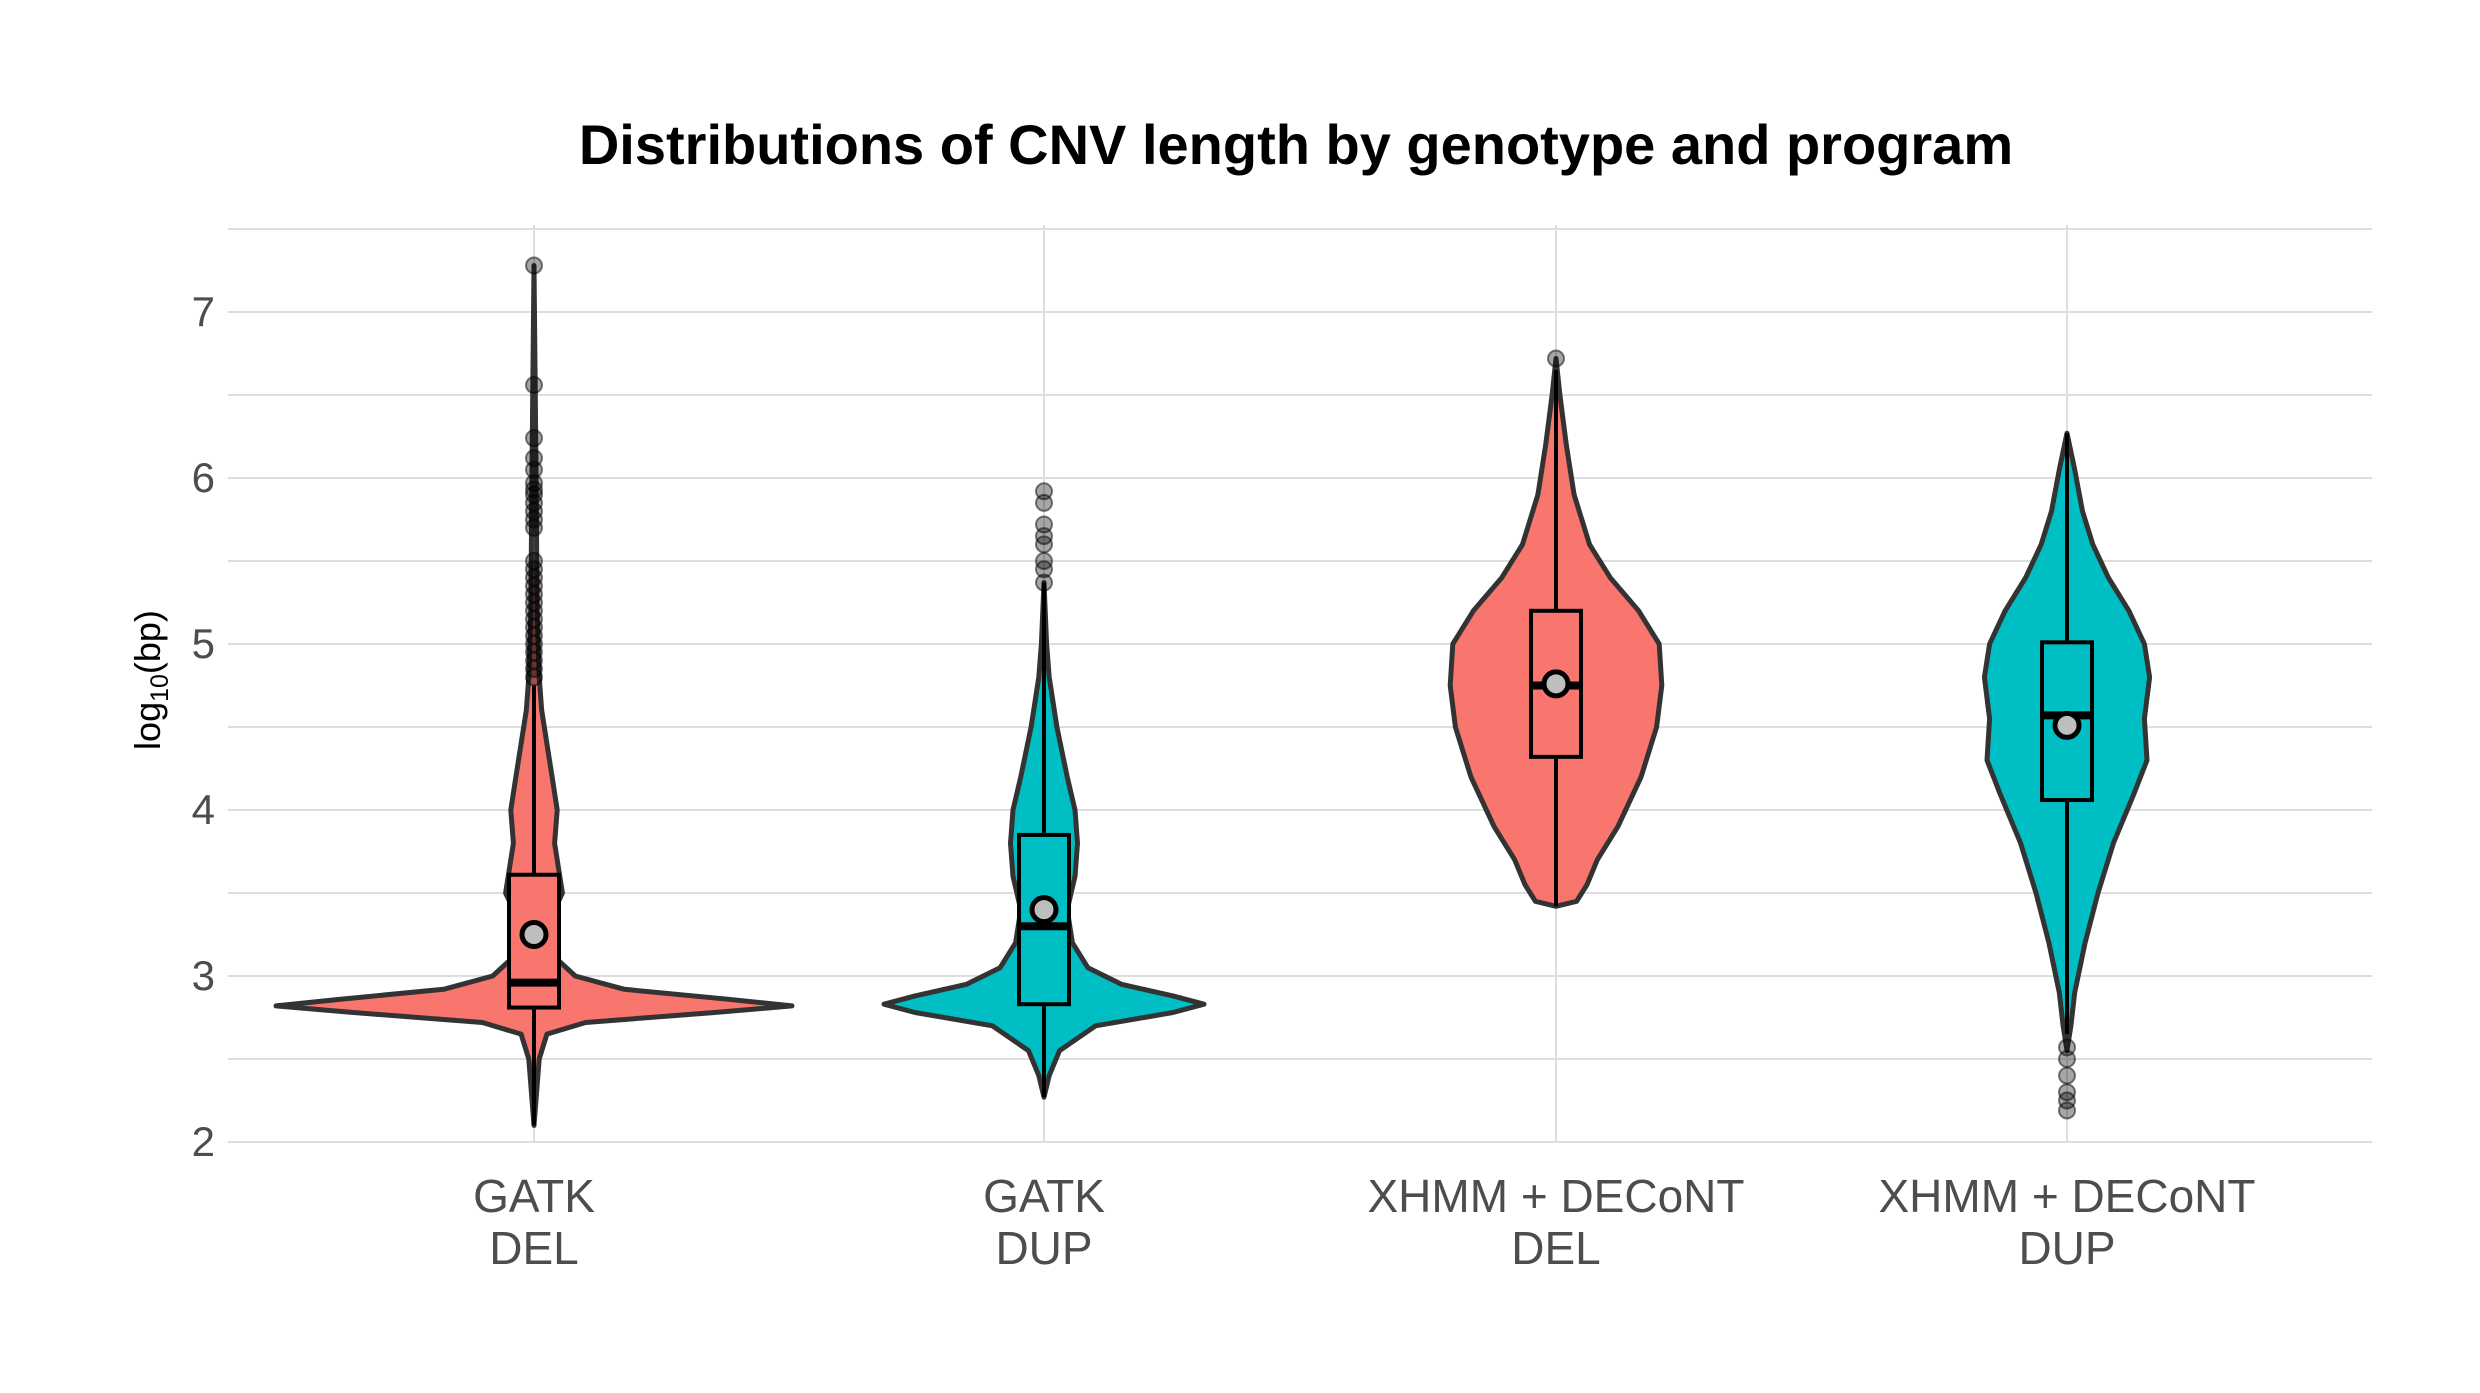  What do you see at coordinates (150, 680) in the screenshot?
I see `y-axis-label: log10(bp)` at bounding box center [150, 680].